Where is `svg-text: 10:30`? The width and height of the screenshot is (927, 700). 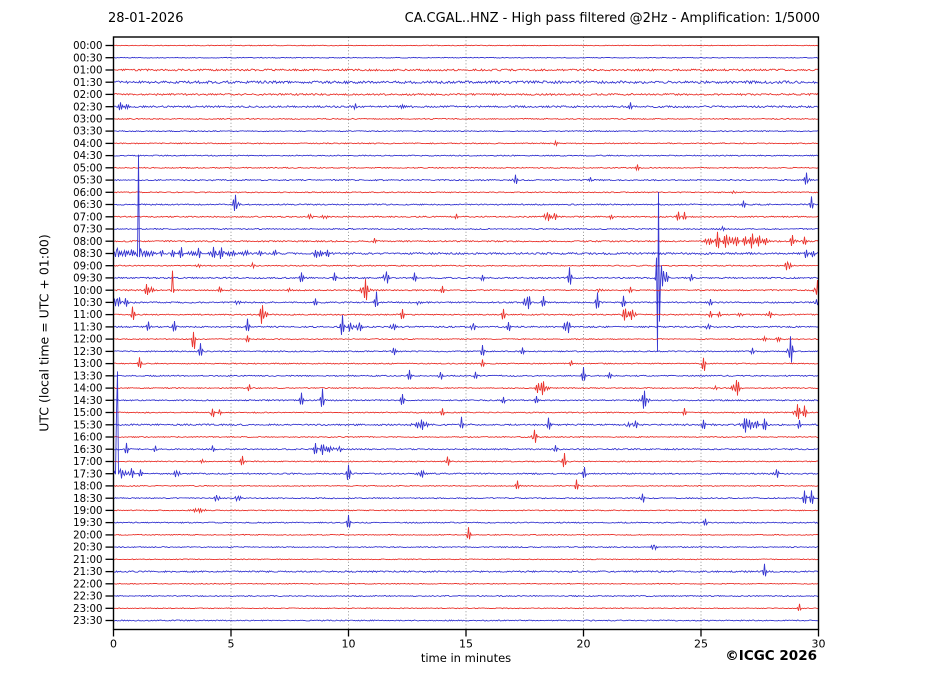 svg-text: 10:30 is located at coordinates (87, 303).